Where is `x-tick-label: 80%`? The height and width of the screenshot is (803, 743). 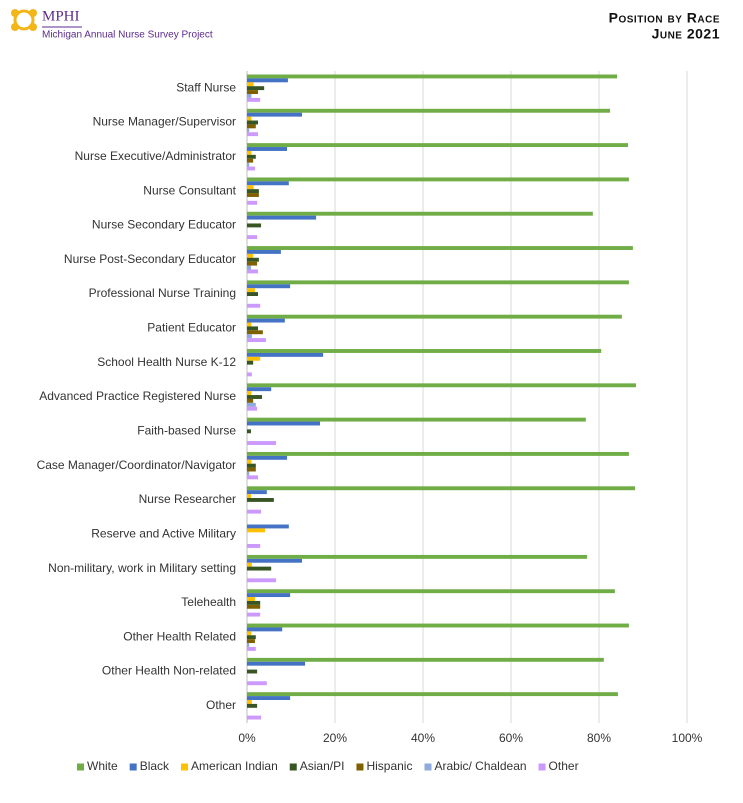
x-tick-label: 80% is located at coordinates (599, 738).